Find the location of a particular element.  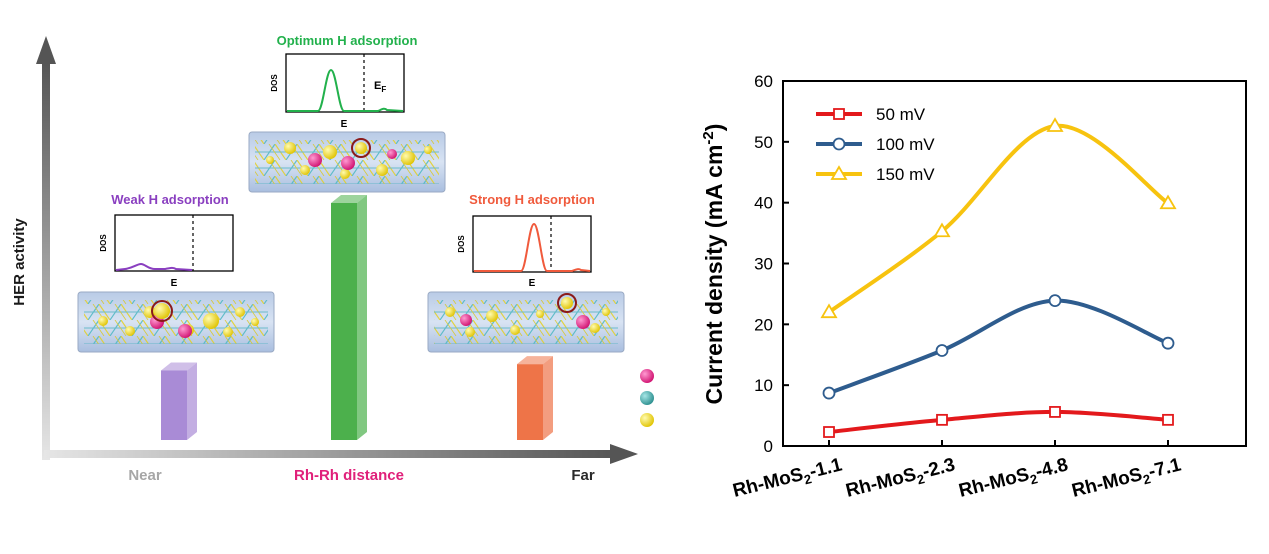

strong-title: Strong H adsorption is located at coordinates (532, 199).